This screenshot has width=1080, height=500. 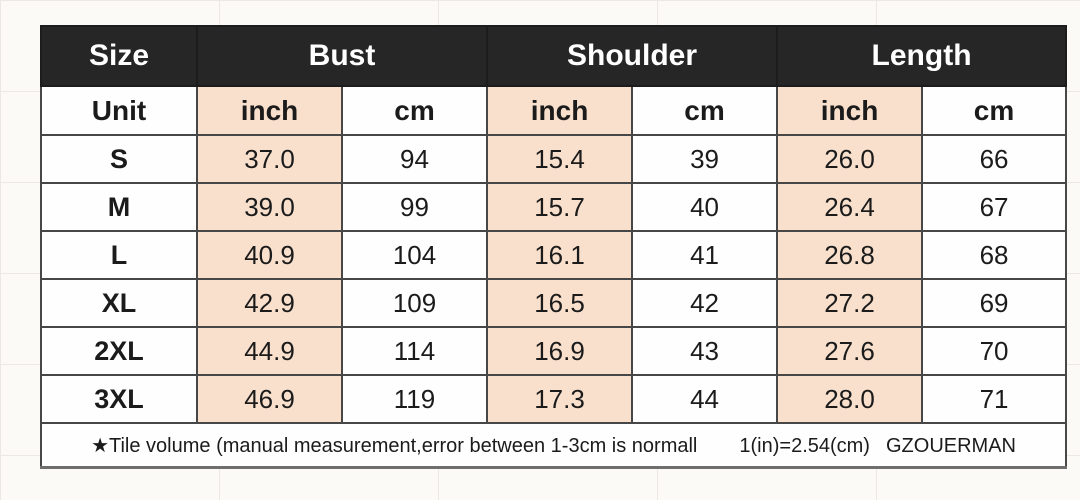 I want to click on inch-value-cell: 16.9, so click(x=560, y=351).